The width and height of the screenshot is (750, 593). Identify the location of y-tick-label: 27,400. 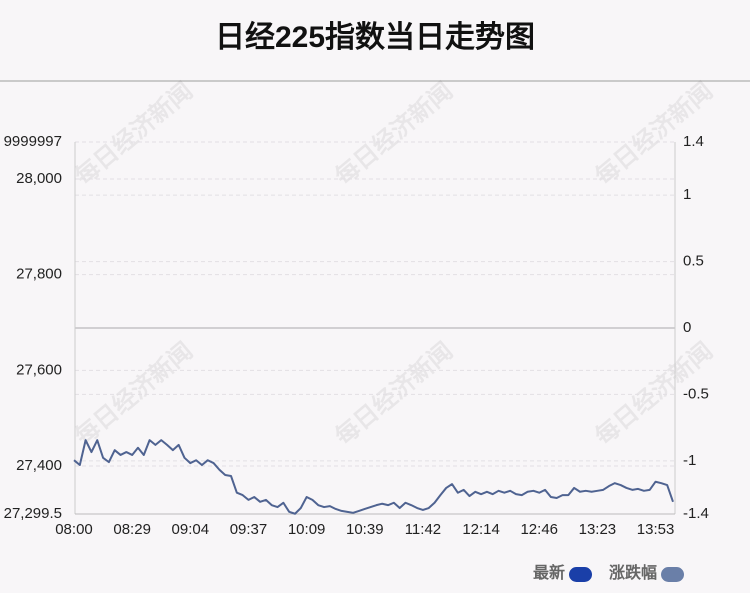
(39, 465).